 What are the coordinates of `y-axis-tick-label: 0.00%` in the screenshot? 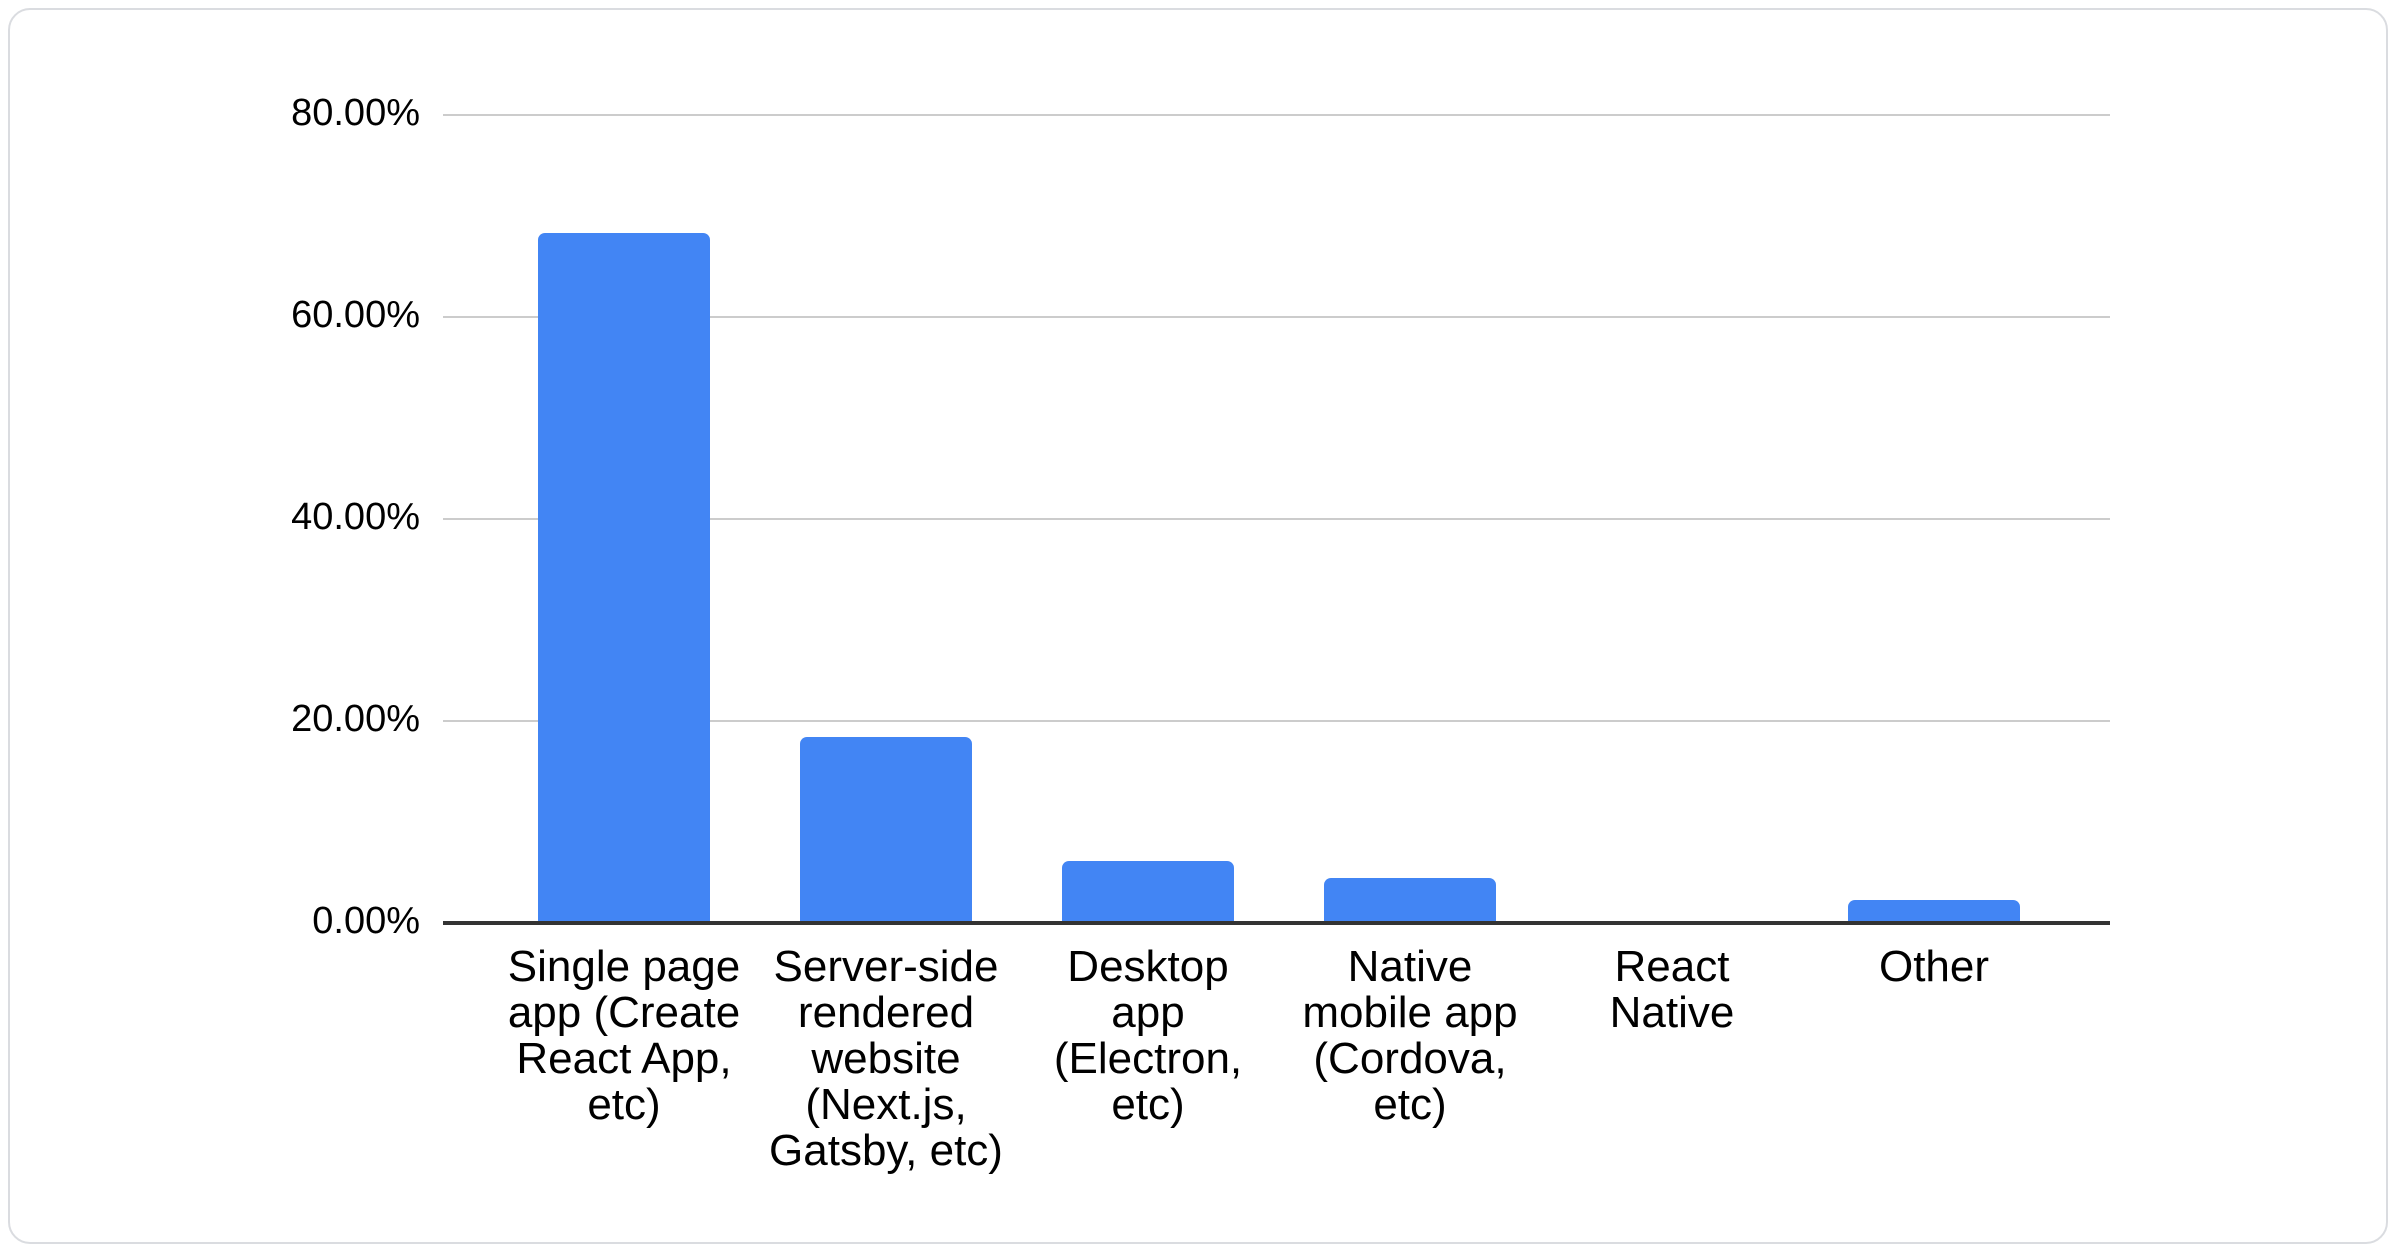 It's located at (366, 920).